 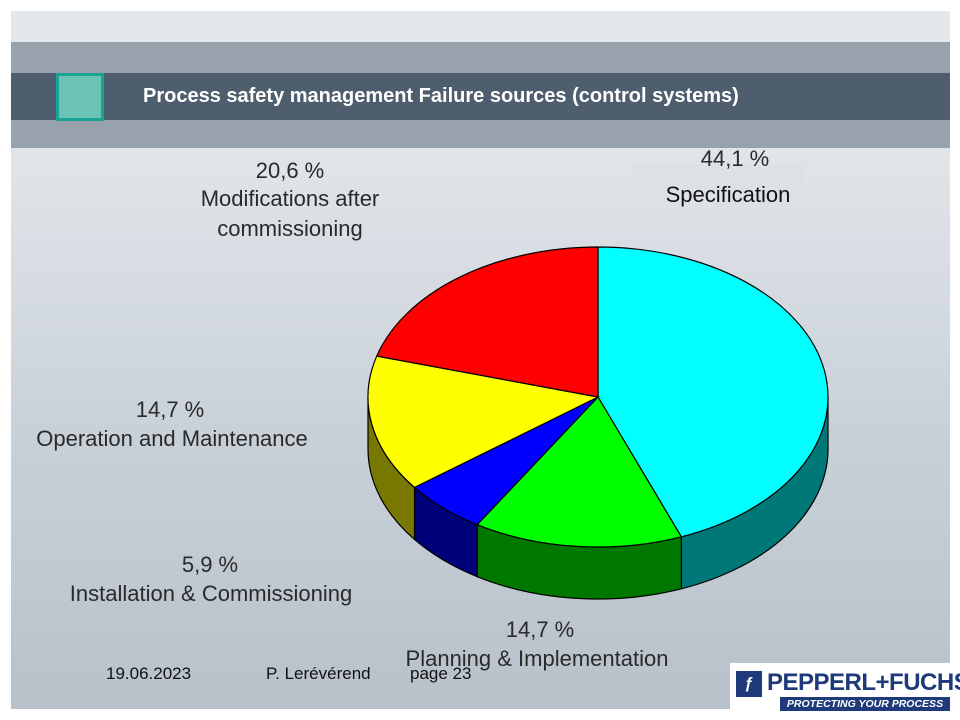 I want to click on pie-slice-modifications-after-commissioning, so click(x=487, y=322).